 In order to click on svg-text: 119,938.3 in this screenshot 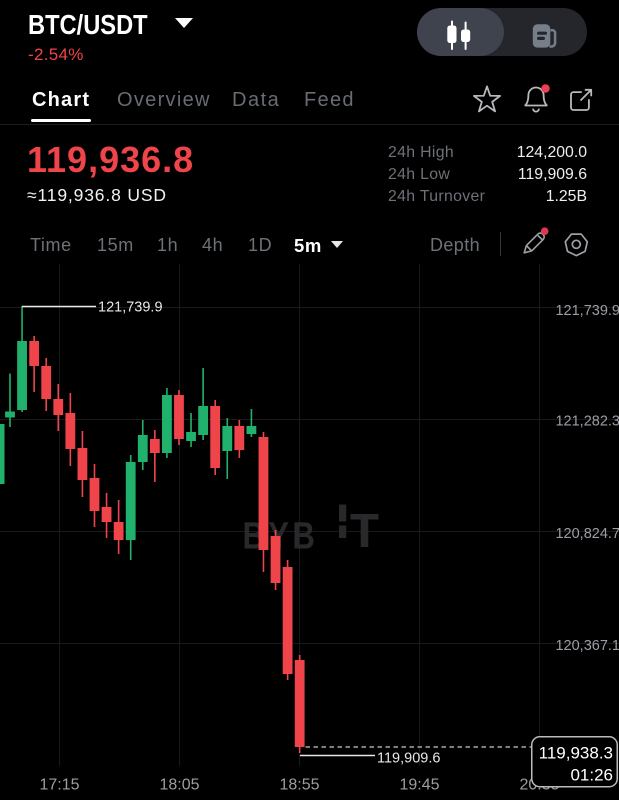, I will do `click(576, 753)`.